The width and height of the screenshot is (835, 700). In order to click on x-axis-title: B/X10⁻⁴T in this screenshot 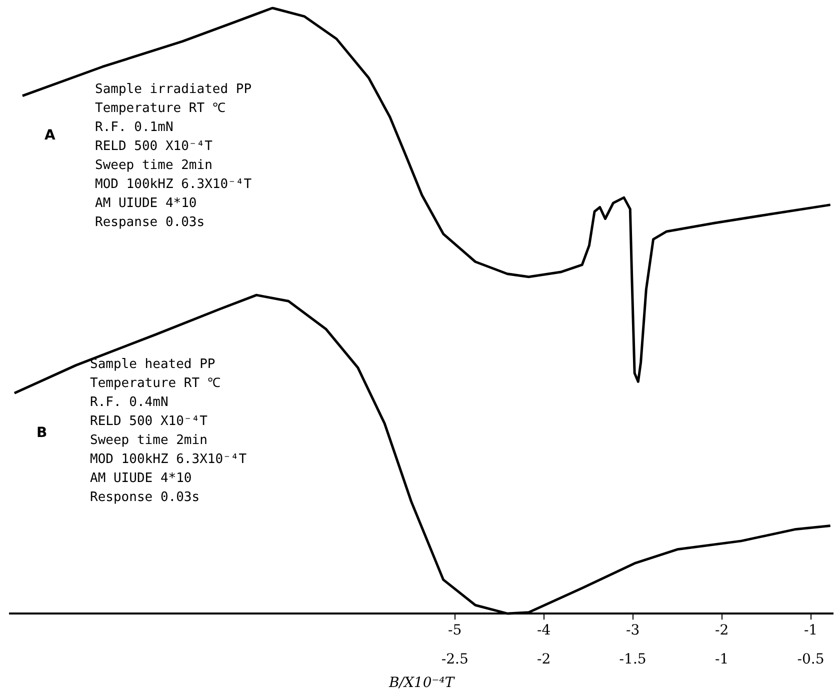, I will do `click(422, 683)`.